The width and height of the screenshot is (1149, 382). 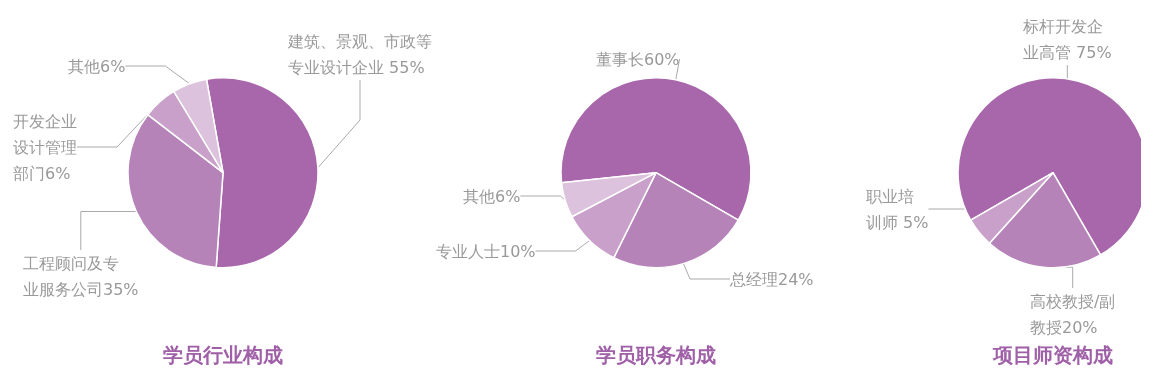 I want to click on slice-label: 标杆开发企业高管 75%, so click(x=1067, y=39).